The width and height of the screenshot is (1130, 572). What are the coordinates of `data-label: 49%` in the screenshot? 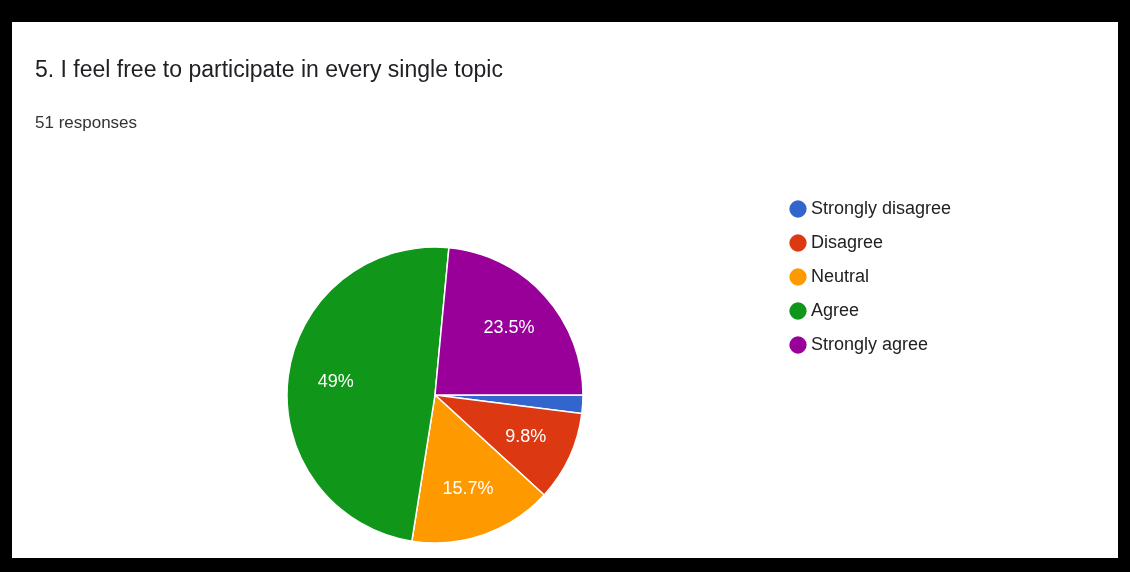 It's located at (335, 381).